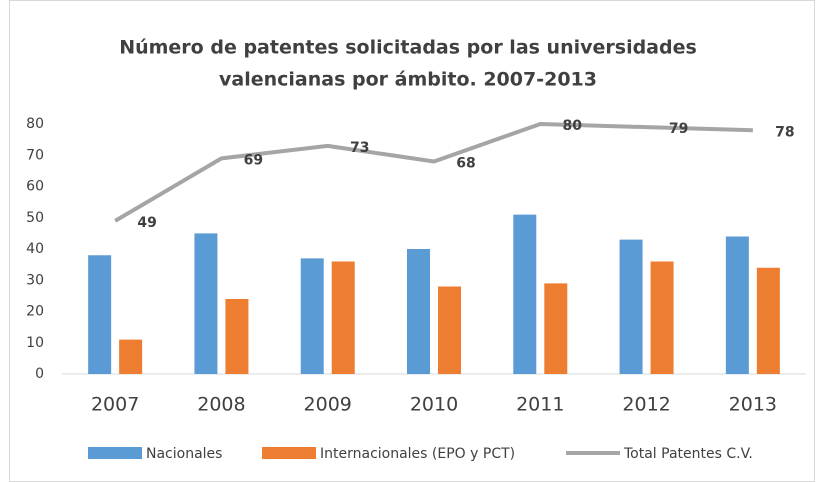 The height and width of the screenshot is (482, 823). Describe the element at coordinates (221, 405) in the screenshot. I see `x-tick-label: 2008` at that location.